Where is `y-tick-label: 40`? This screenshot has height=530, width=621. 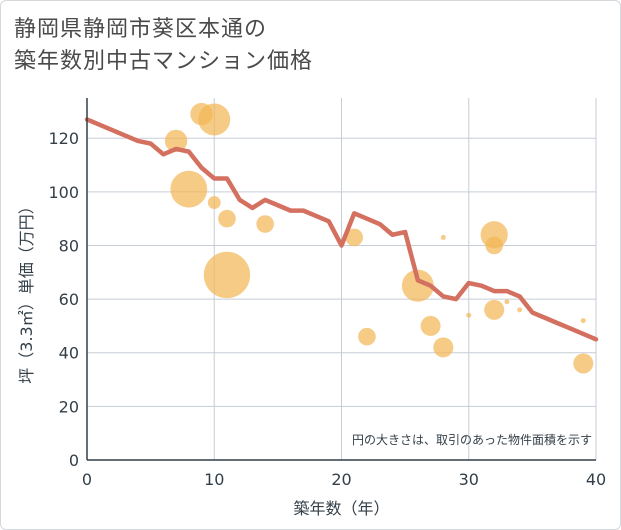
y-tick-label: 40 is located at coordinates (69, 353).